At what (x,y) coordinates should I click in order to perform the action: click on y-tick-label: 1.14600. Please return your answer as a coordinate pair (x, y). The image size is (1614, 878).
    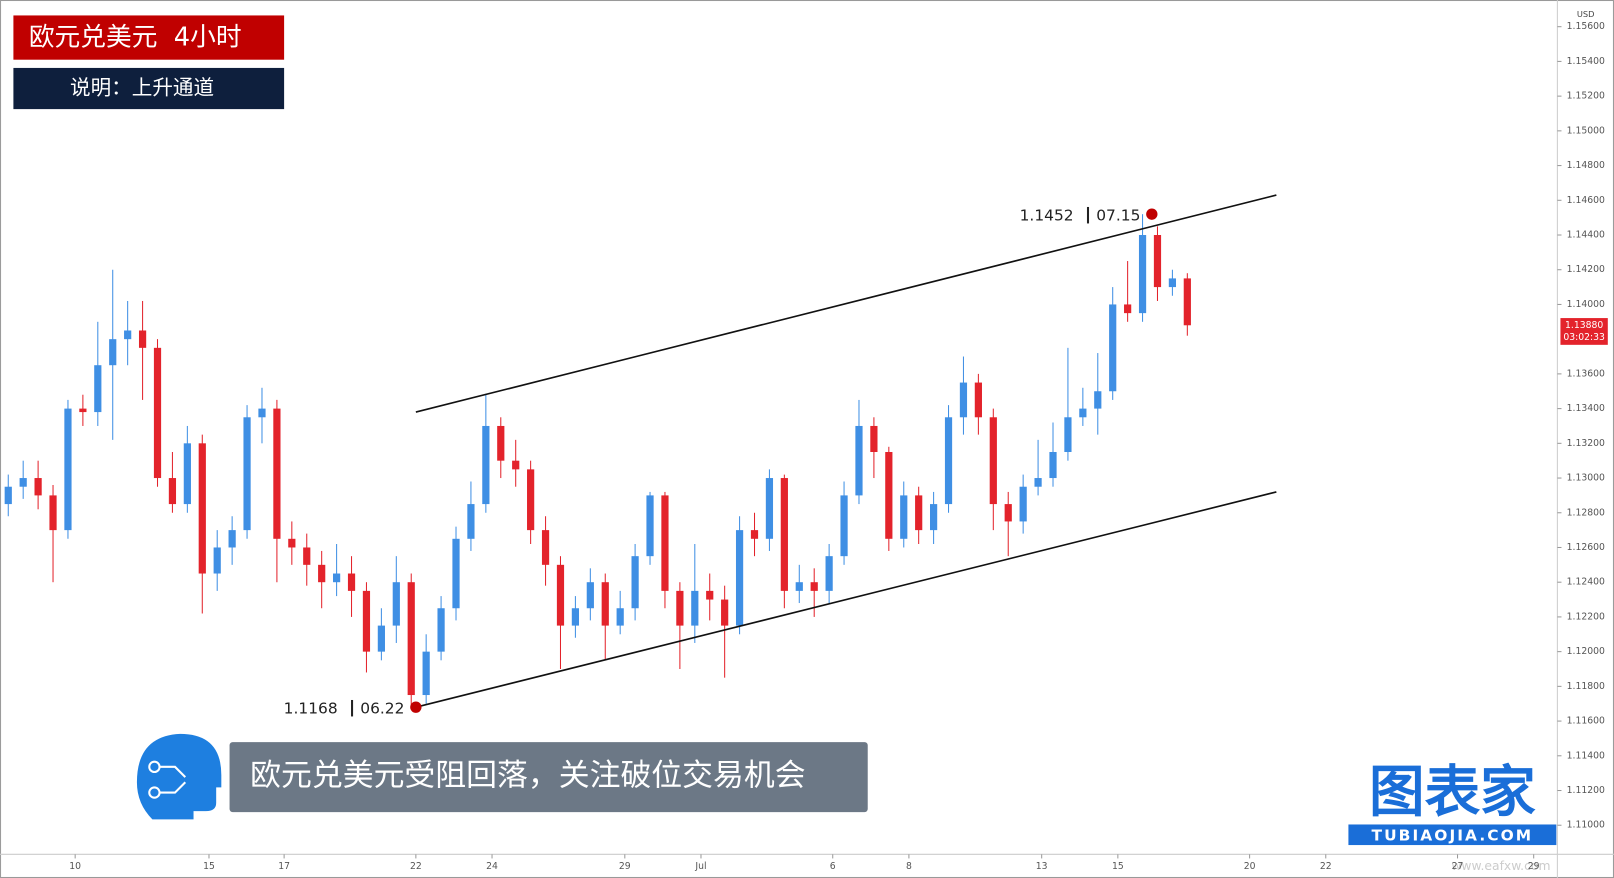
    Looking at the image, I should click on (1586, 200).